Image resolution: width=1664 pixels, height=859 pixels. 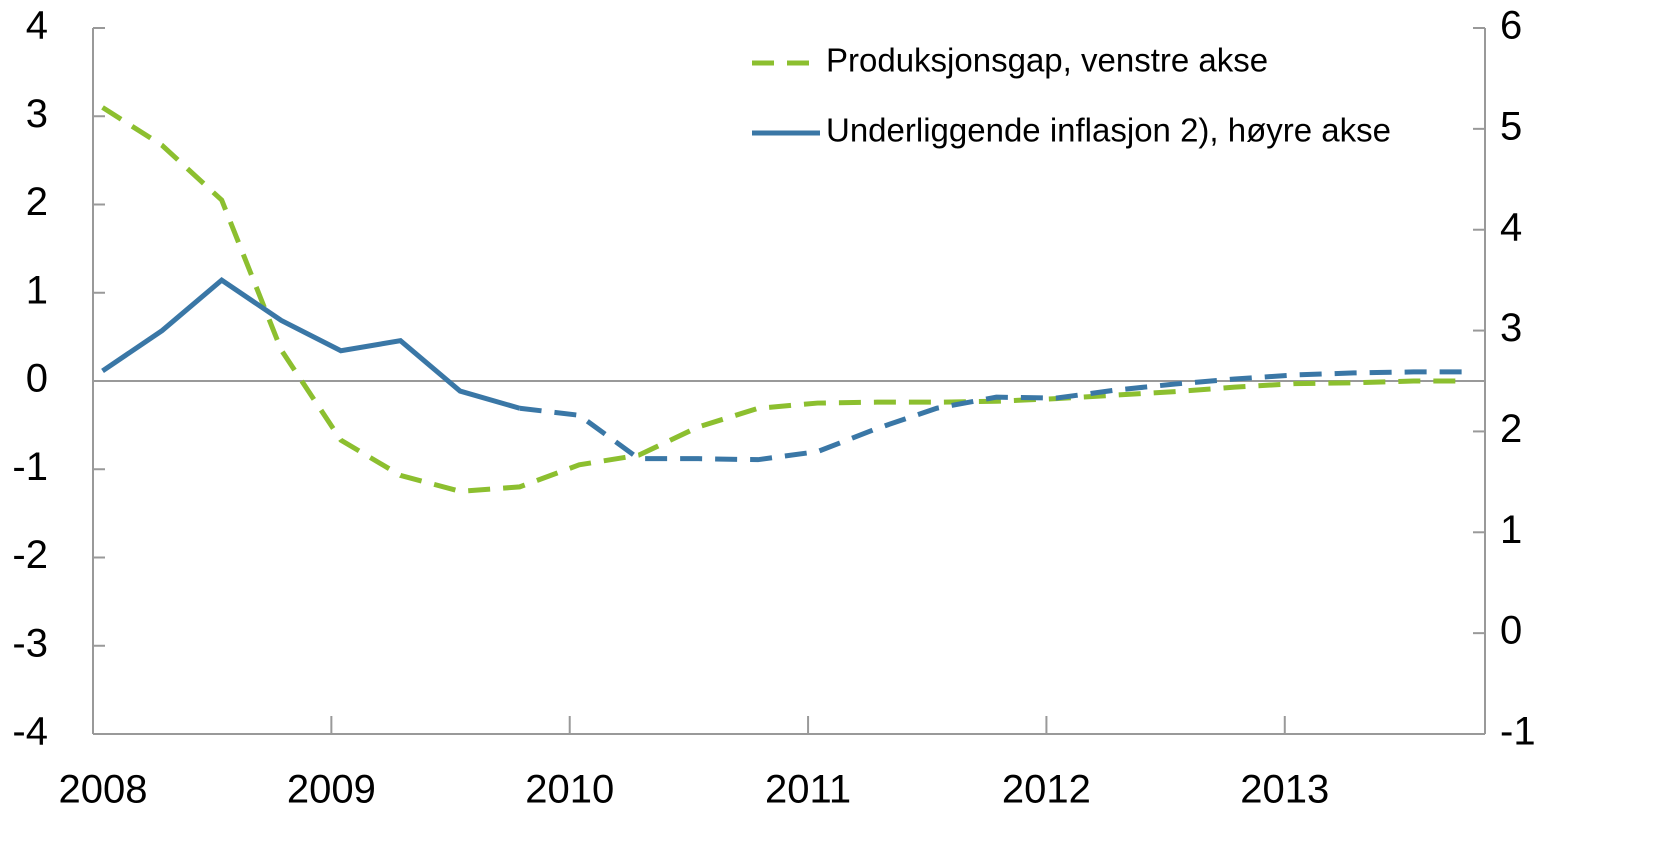 What do you see at coordinates (30, 643) in the screenshot?
I see `y-tick-label: -3` at bounding box center [30, 643].